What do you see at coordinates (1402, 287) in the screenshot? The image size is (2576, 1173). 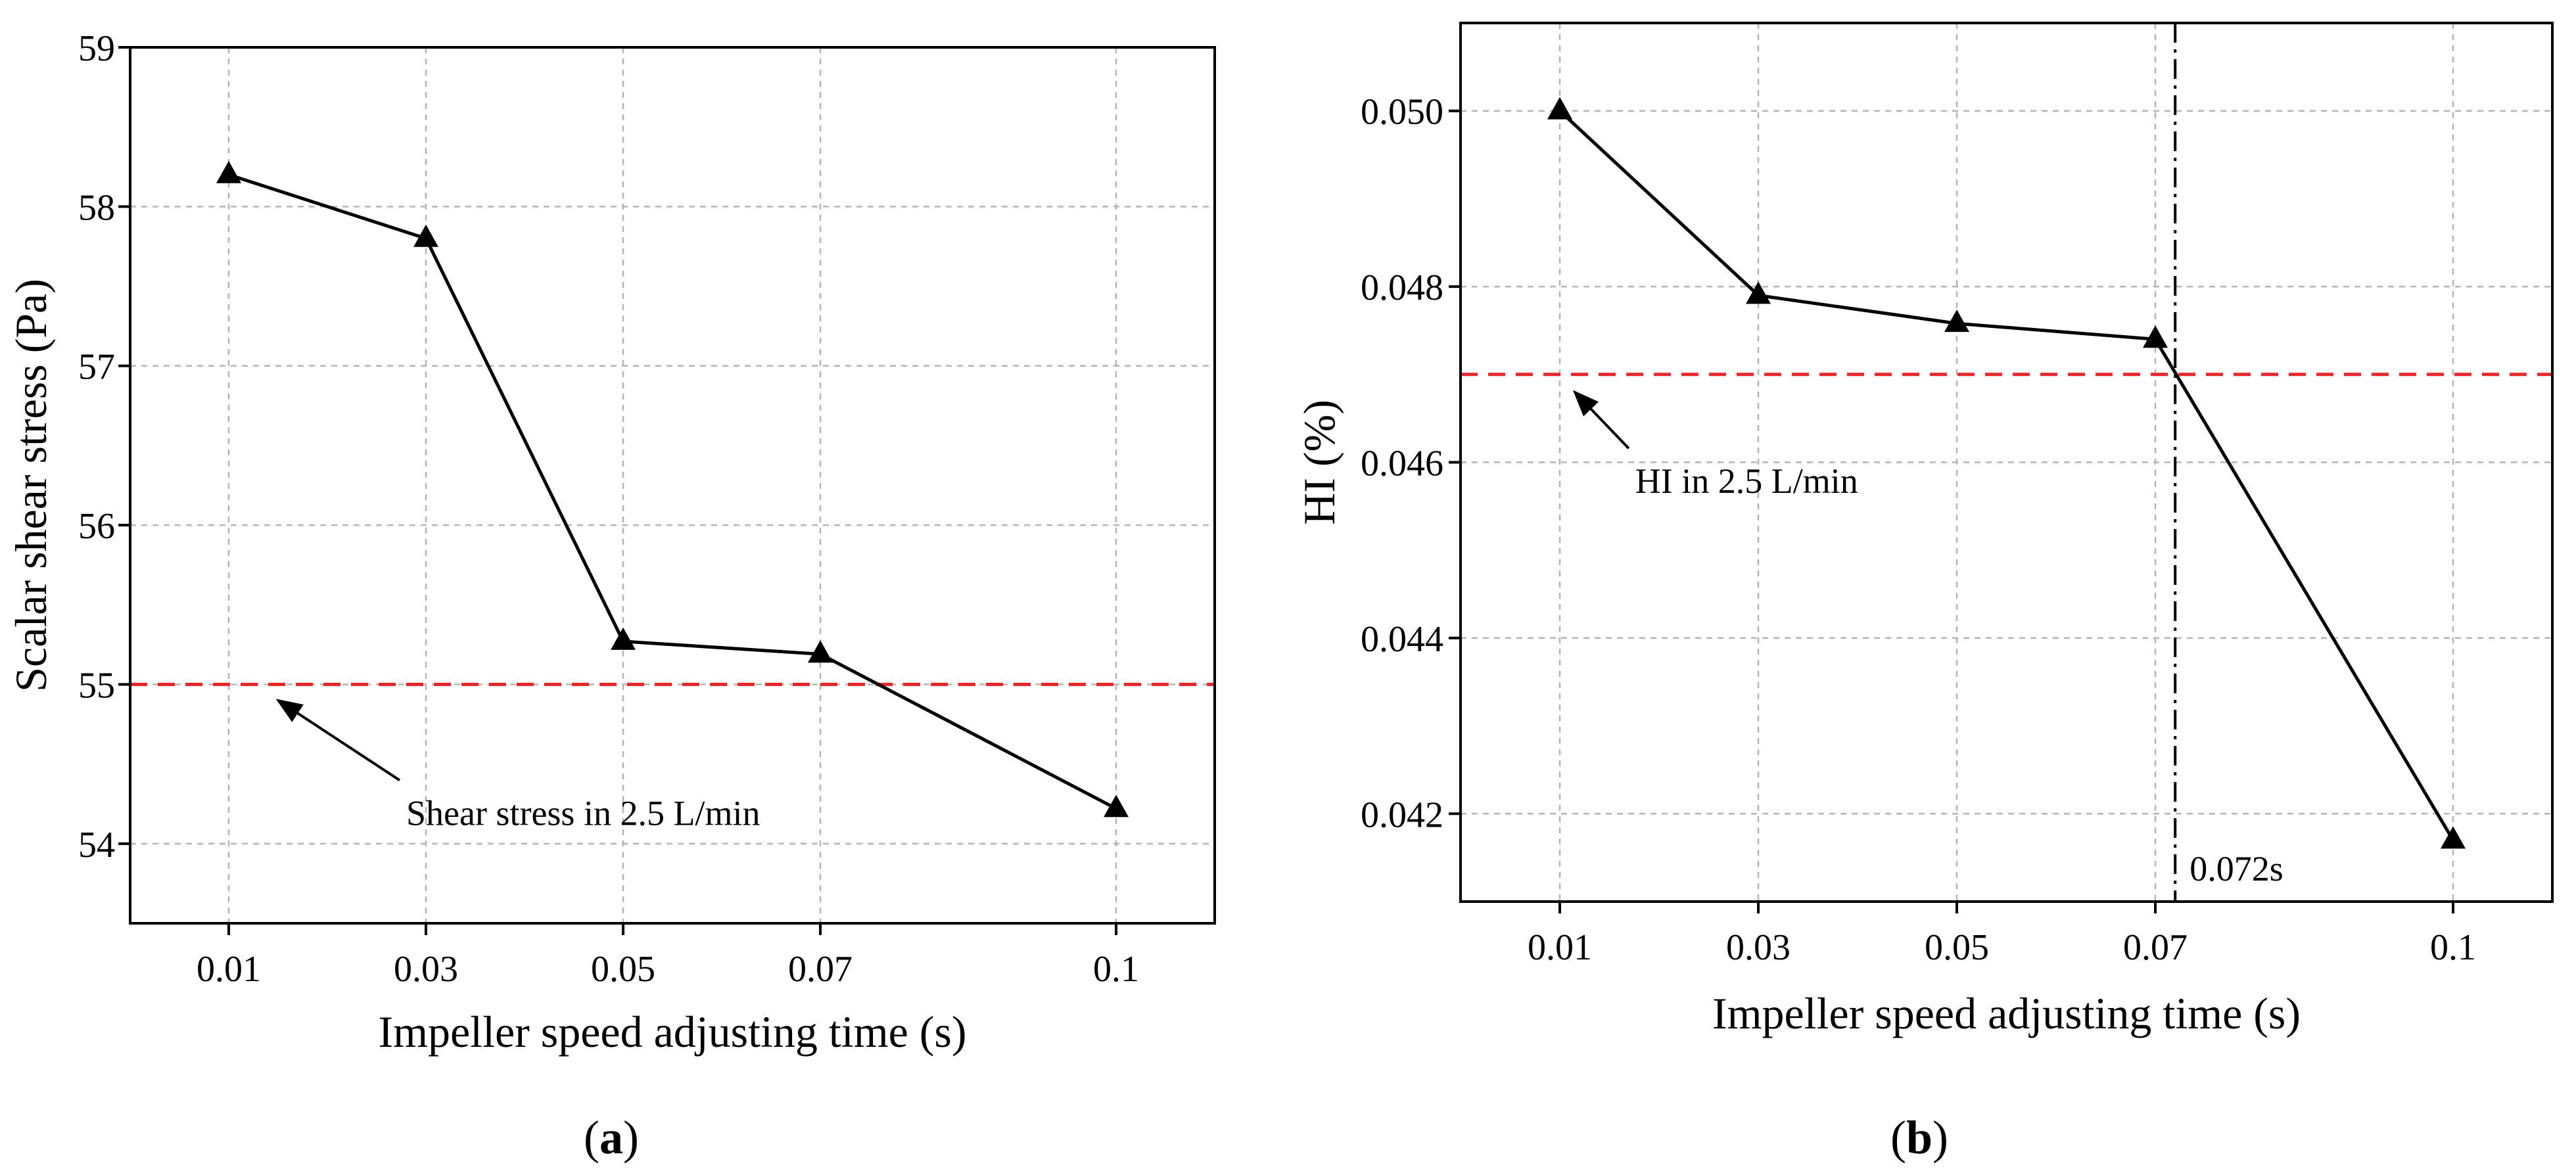 I see `y-tick-label: 0.048` at bounding box center [1402, 287].